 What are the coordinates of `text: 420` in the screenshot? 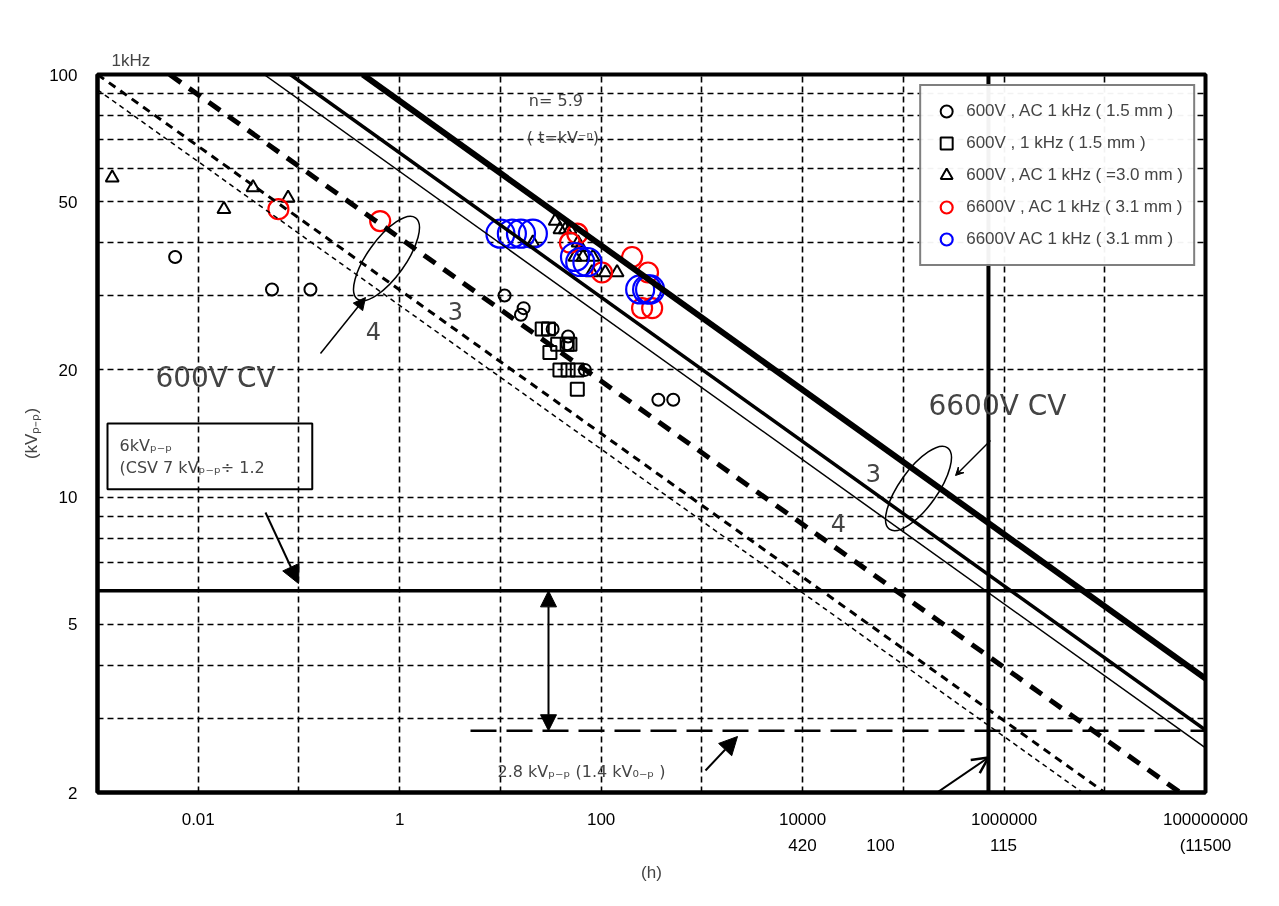 It's located at (802, 845).